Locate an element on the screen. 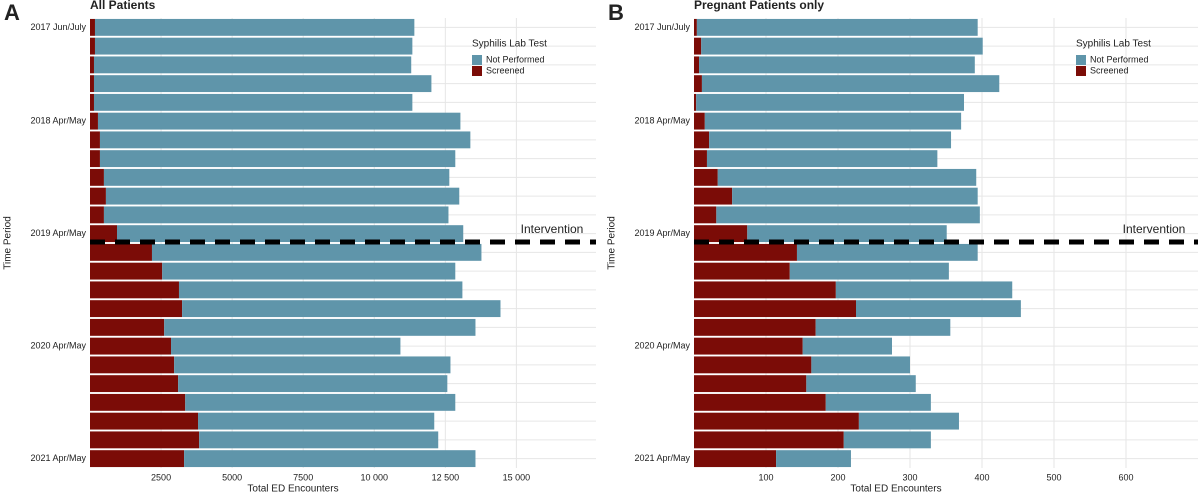 This screenshot has height=498, width=1200. legend-label: Screened is located at coordinates (1109, 70).